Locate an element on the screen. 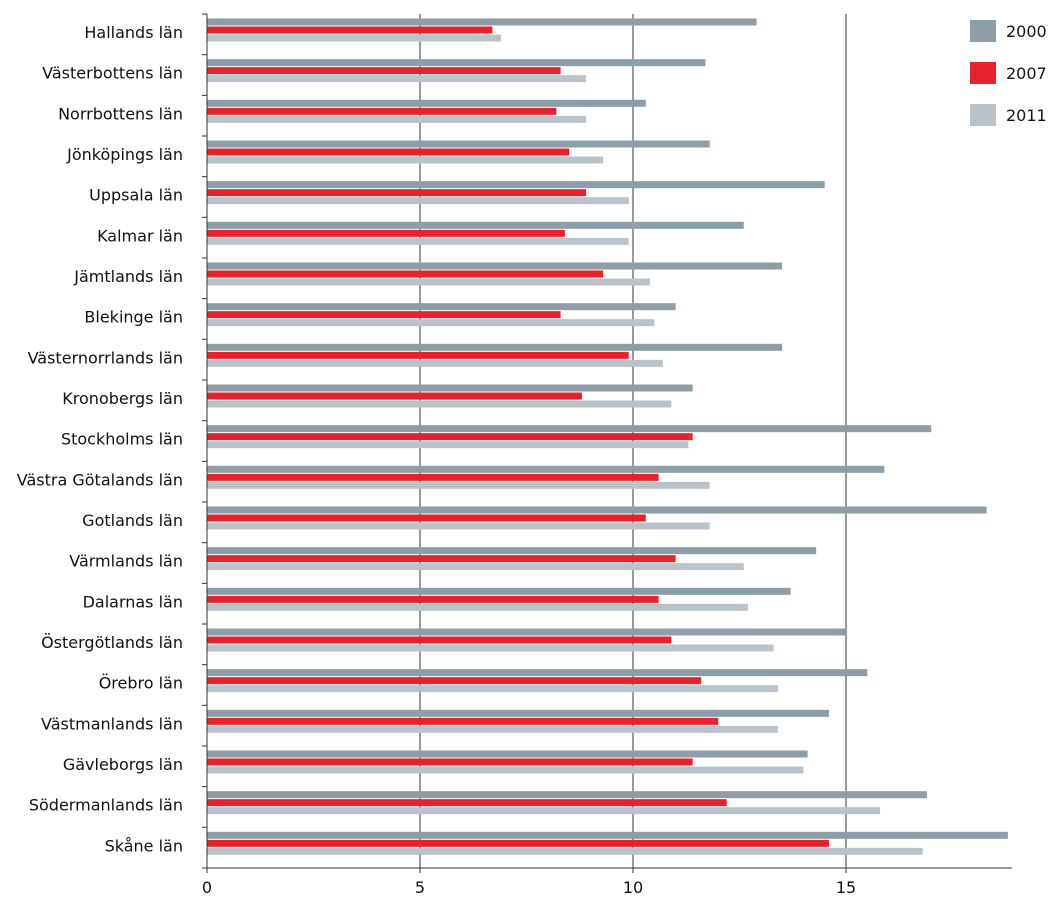 The image size is (1053, 904). bar-ostergotlands-lan-2000 is located at coordinates (526, 632).